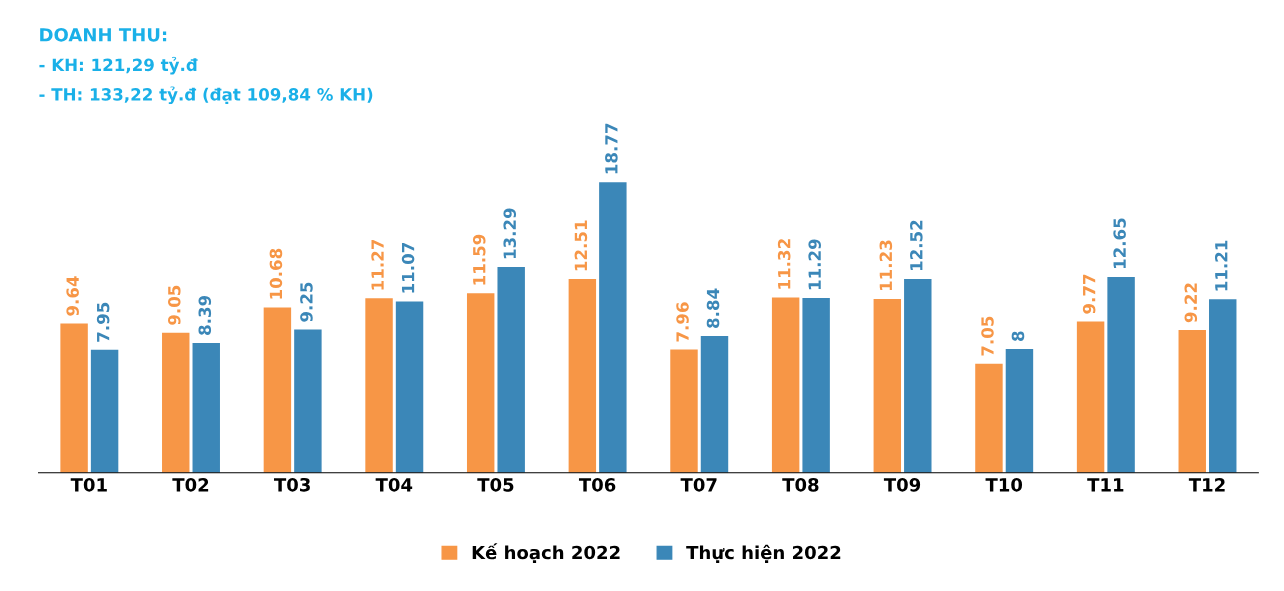 The image size is (1284, 591). What do you see at coordinates (510, 233) in the screenshot?
I see `data-label: 13.29` at bounding box center [510, 233].